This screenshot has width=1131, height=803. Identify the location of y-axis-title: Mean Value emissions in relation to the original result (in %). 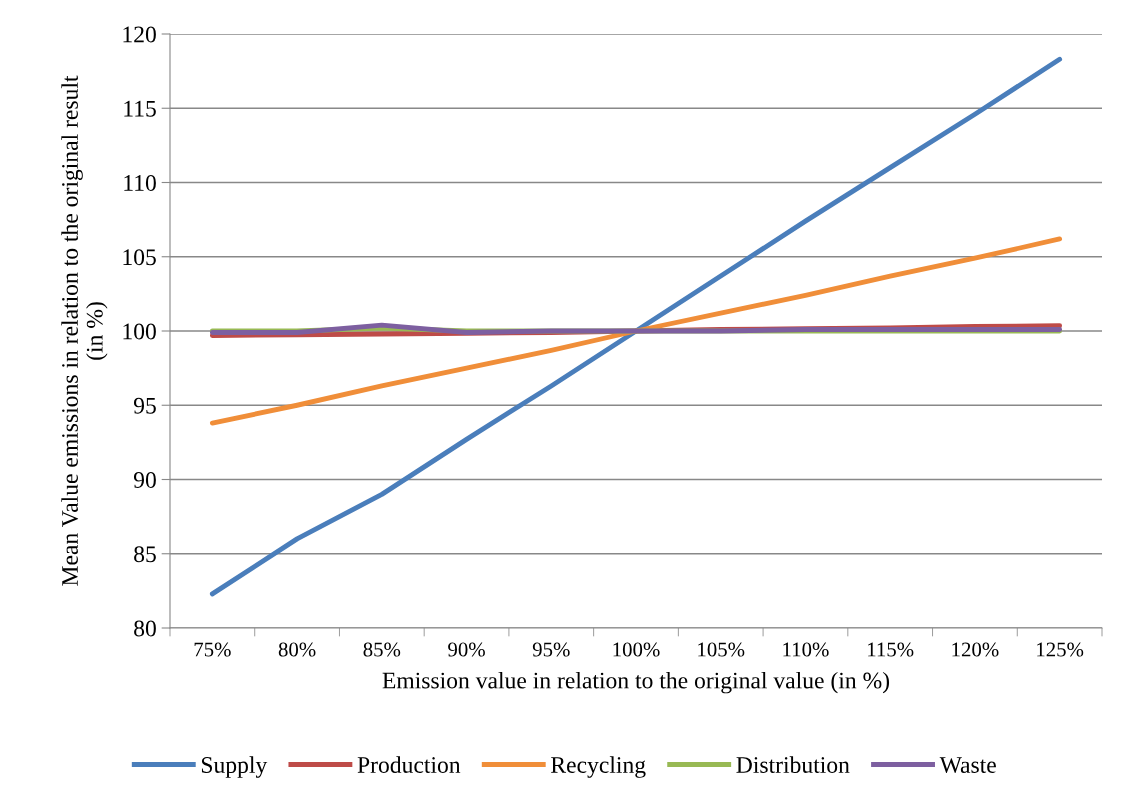
(84, 330).